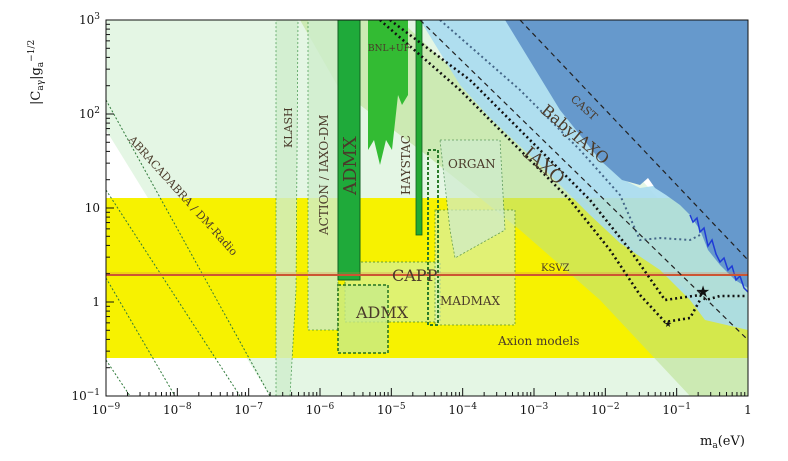 The image size is (788, 461). What do you see at coordinates (718, 253) in the screenshot?
I see `cast-noisy-edge` at bounding box center [718, 253].